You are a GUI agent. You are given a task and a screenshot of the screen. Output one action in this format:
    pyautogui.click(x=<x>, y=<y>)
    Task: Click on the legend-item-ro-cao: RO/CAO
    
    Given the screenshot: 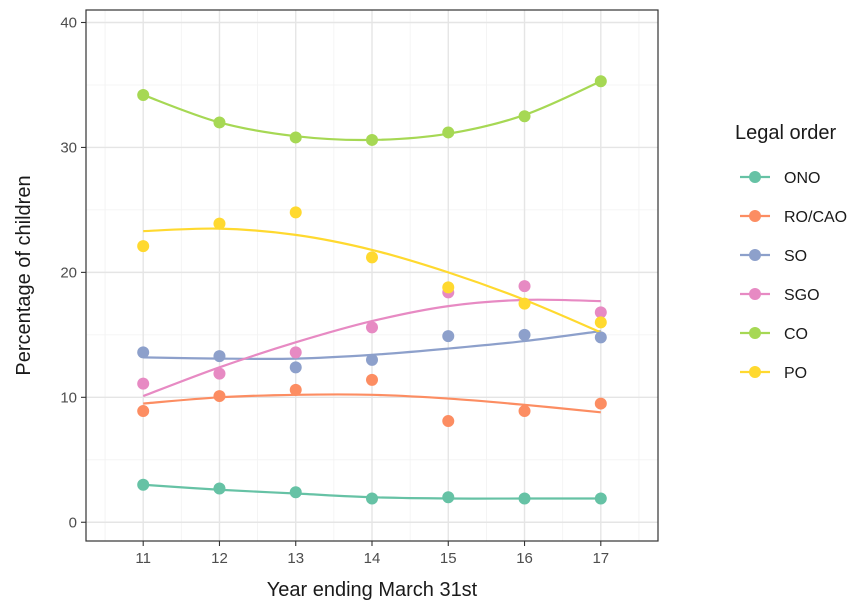 What is the action you would take?
    pyautogui.click(x=793, y=217)
    